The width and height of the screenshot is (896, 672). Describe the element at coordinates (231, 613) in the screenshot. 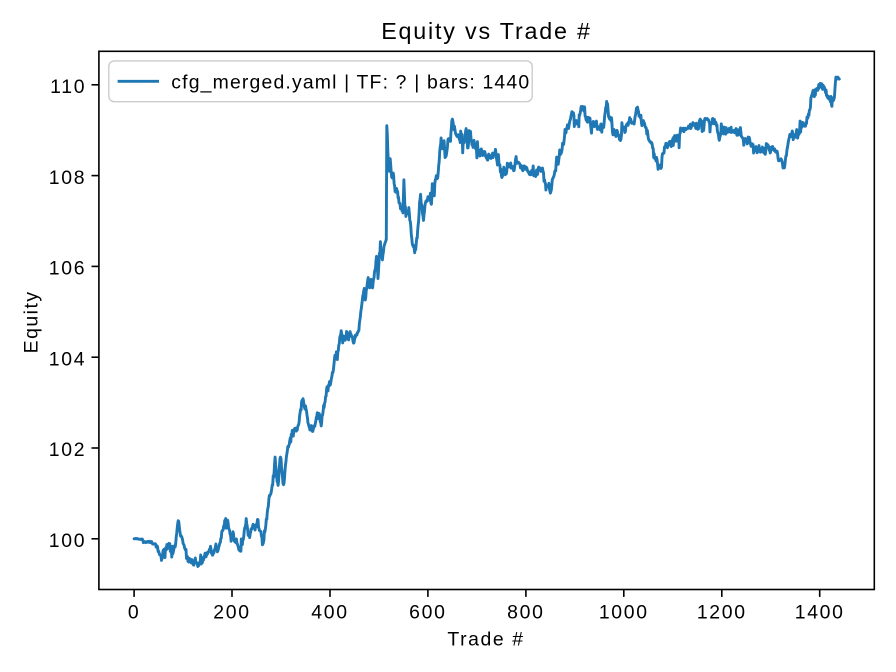

I see `svg-text: 200` at that location.